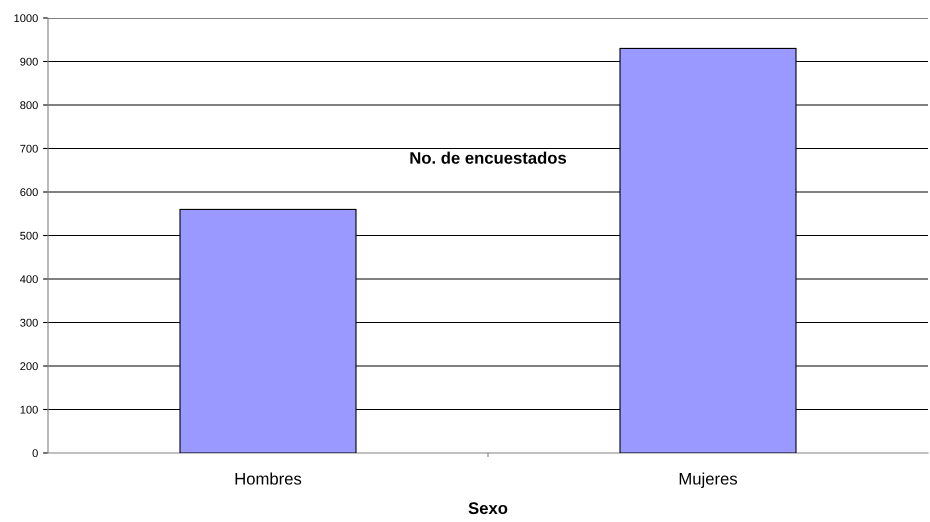 This screenshot has width=930, height=522. I want to click on y-tick-label: 1000, so click(26, 18).